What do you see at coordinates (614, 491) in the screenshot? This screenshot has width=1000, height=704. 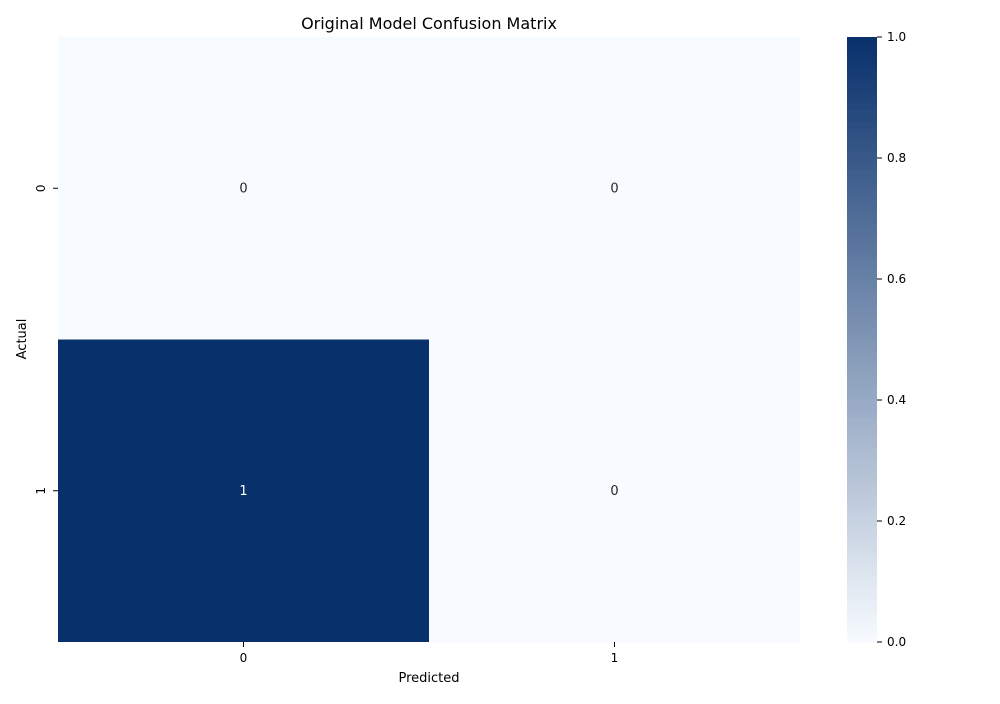 I see `cell-annotation-r1-c1: 0` at bounding box center [614, 491].